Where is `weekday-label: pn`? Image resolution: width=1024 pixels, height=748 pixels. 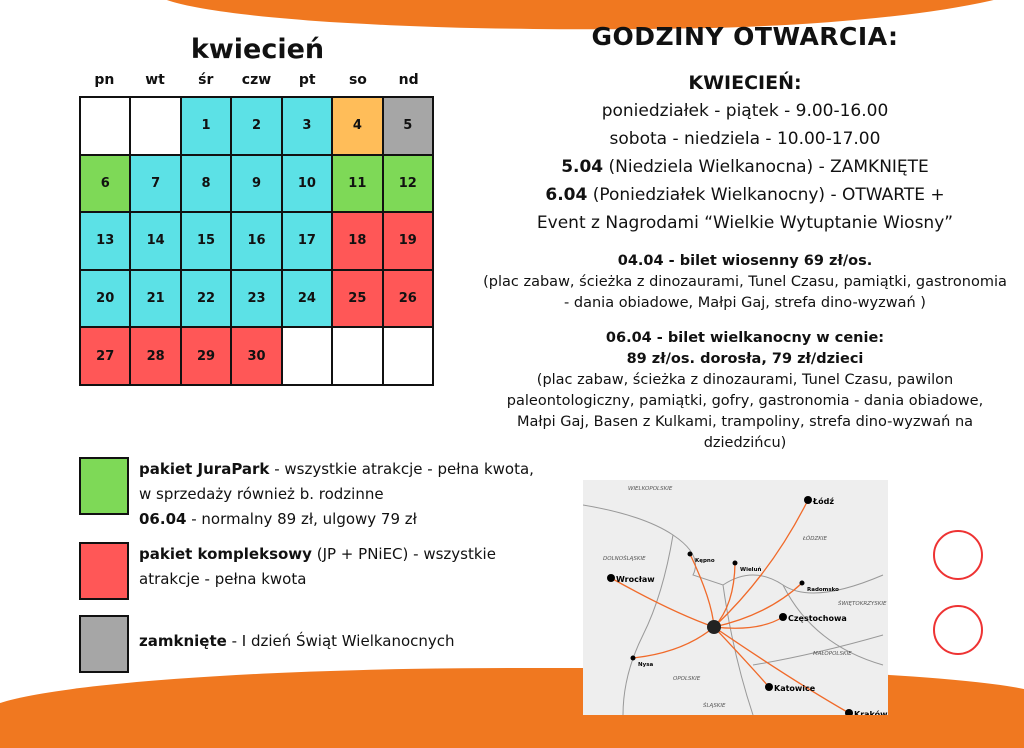 weekday-label: pn is located at coordinates (104, 80).